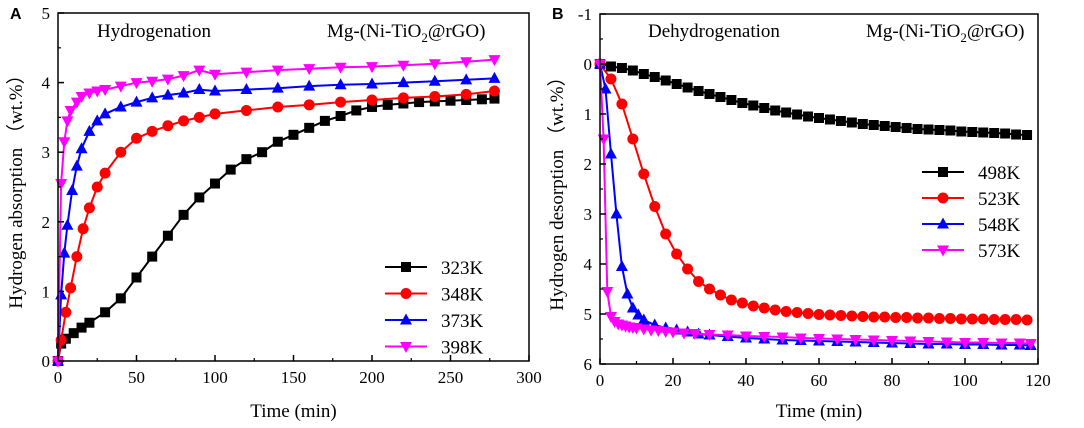  Describe the element at coordinates (999, 225) in the screenshot. I see `legend-label: 548K` at that location.